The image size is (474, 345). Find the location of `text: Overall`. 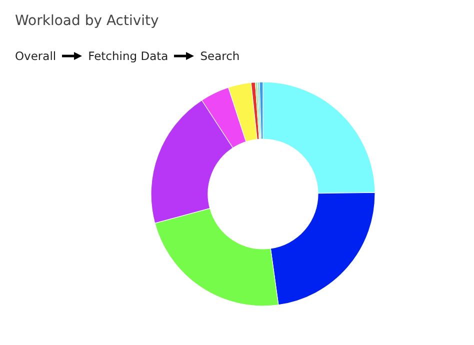

text: Overall is located at coordinates (35, 56).